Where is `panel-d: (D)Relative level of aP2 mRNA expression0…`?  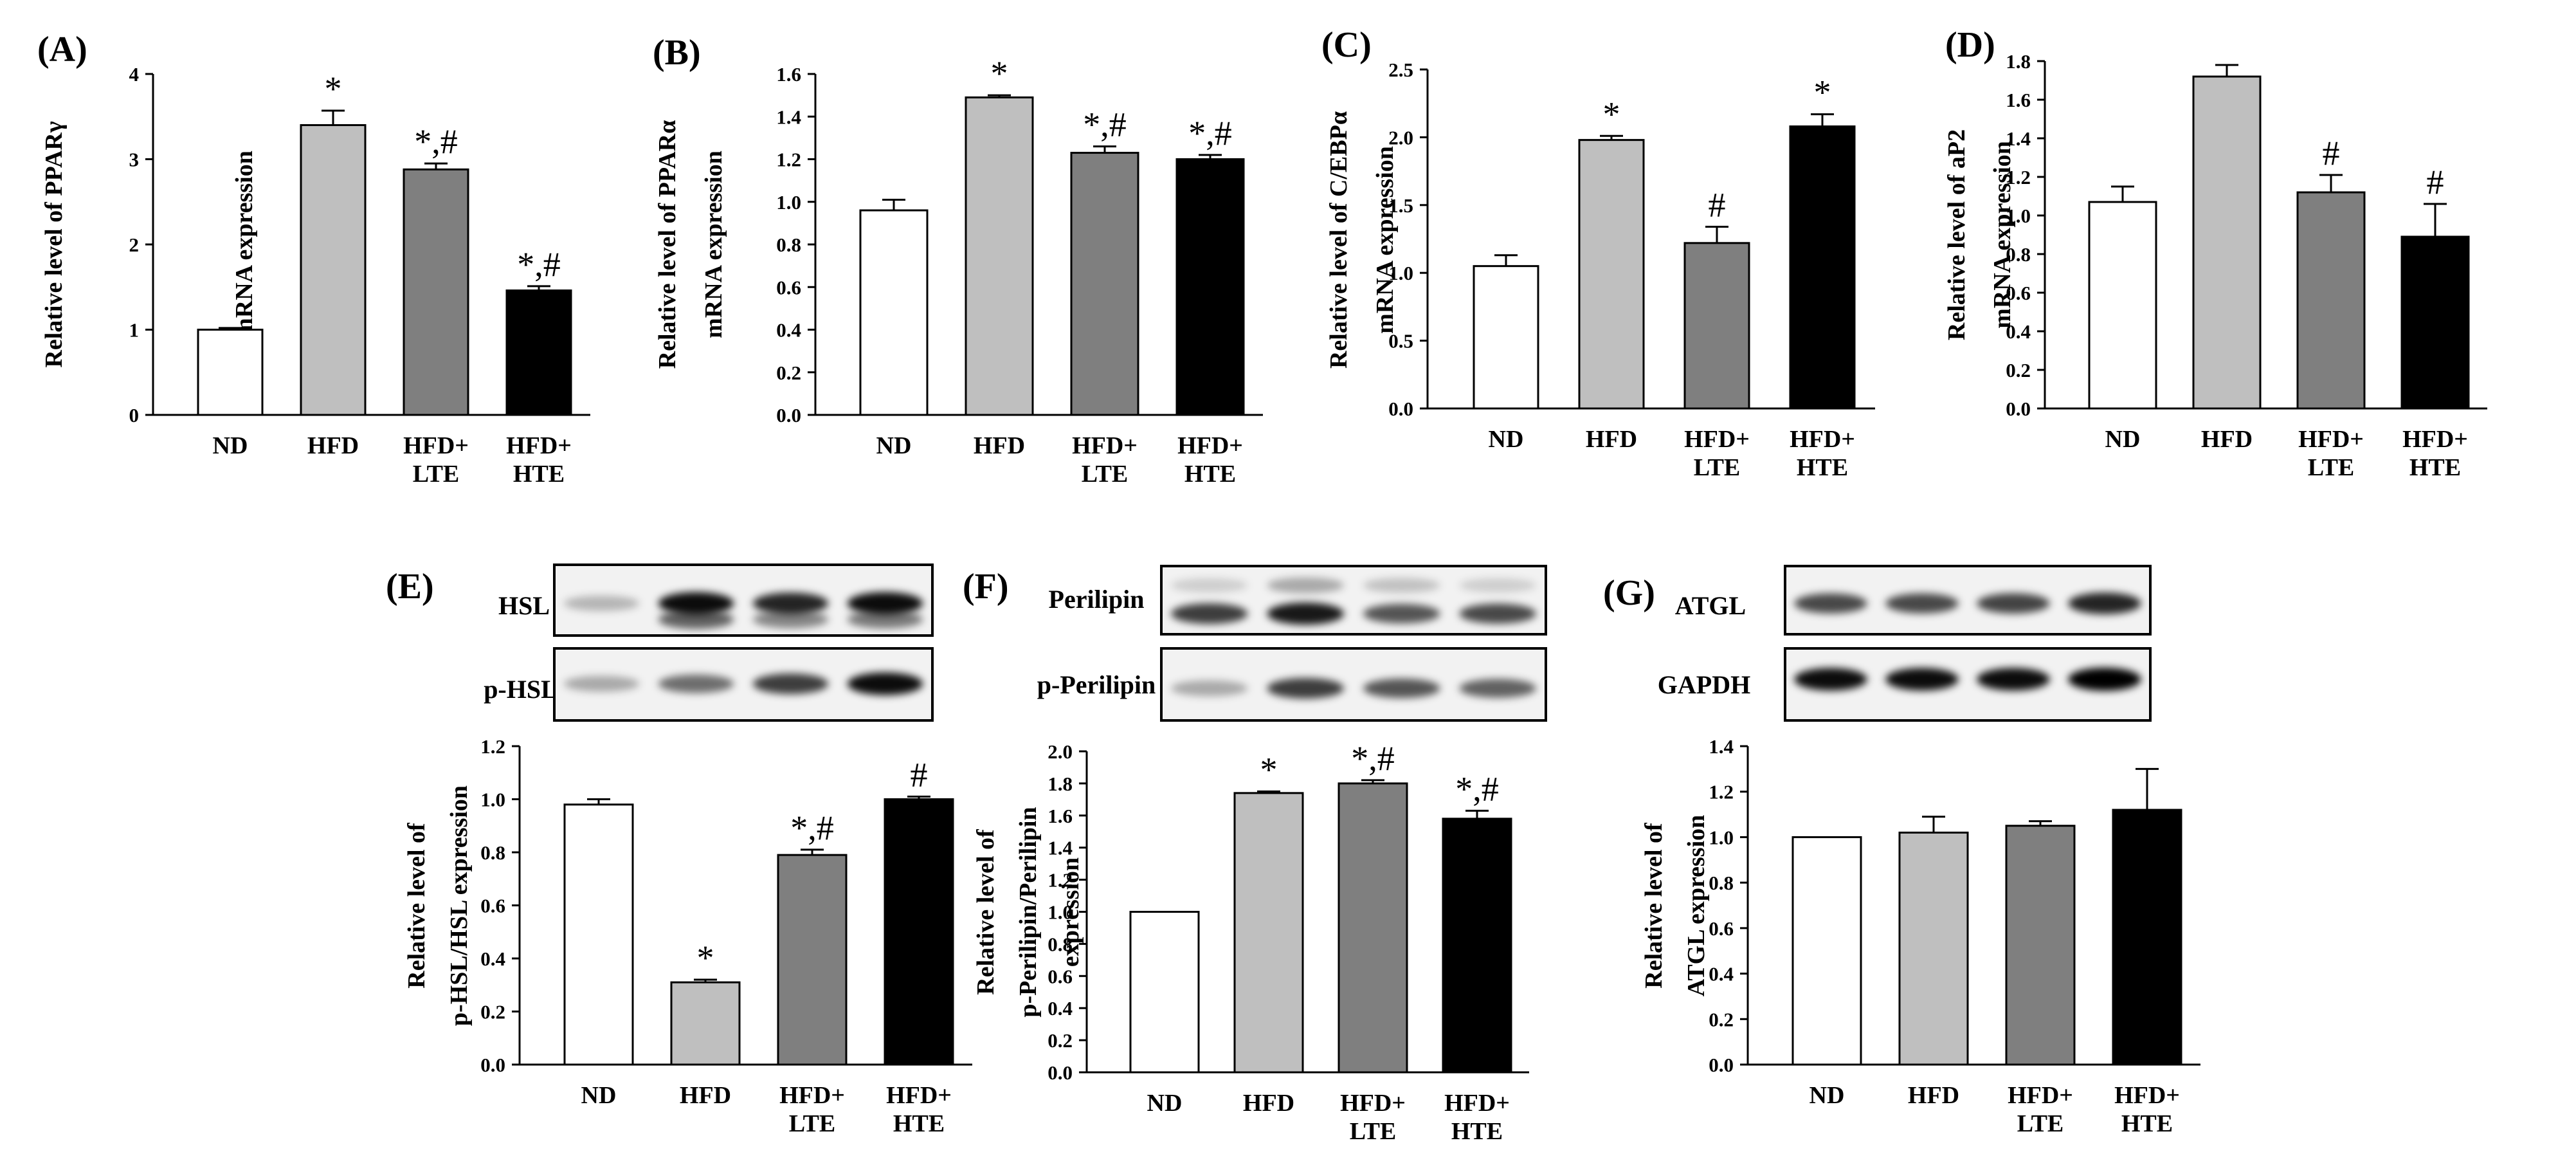 panel-d: (D)Relative level of aP2 mRNA expression0… is located at coordinates (2215, 253).